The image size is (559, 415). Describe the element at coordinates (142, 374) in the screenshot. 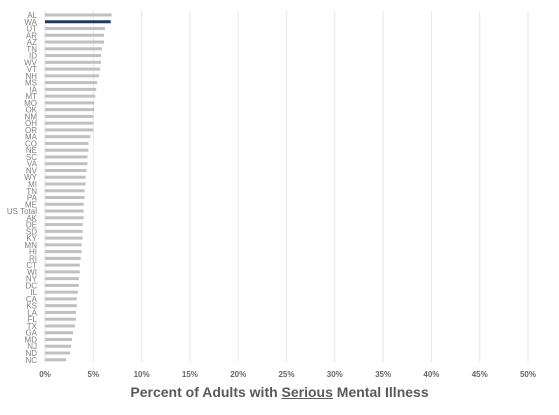

I see `x-tick-label: 10%` at that location.